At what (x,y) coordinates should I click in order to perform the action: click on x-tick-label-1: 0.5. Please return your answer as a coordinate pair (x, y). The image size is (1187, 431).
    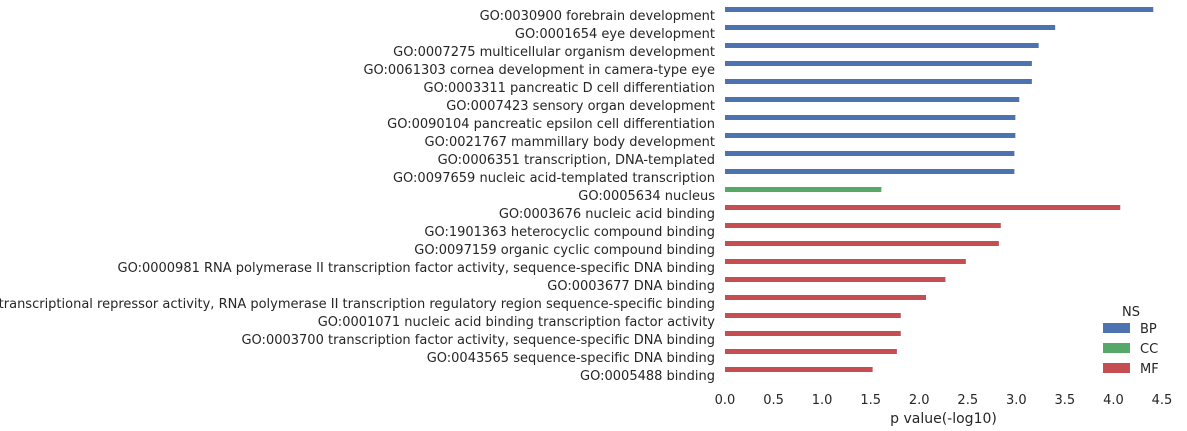
    Looking at the image, I should click on (773, 400).